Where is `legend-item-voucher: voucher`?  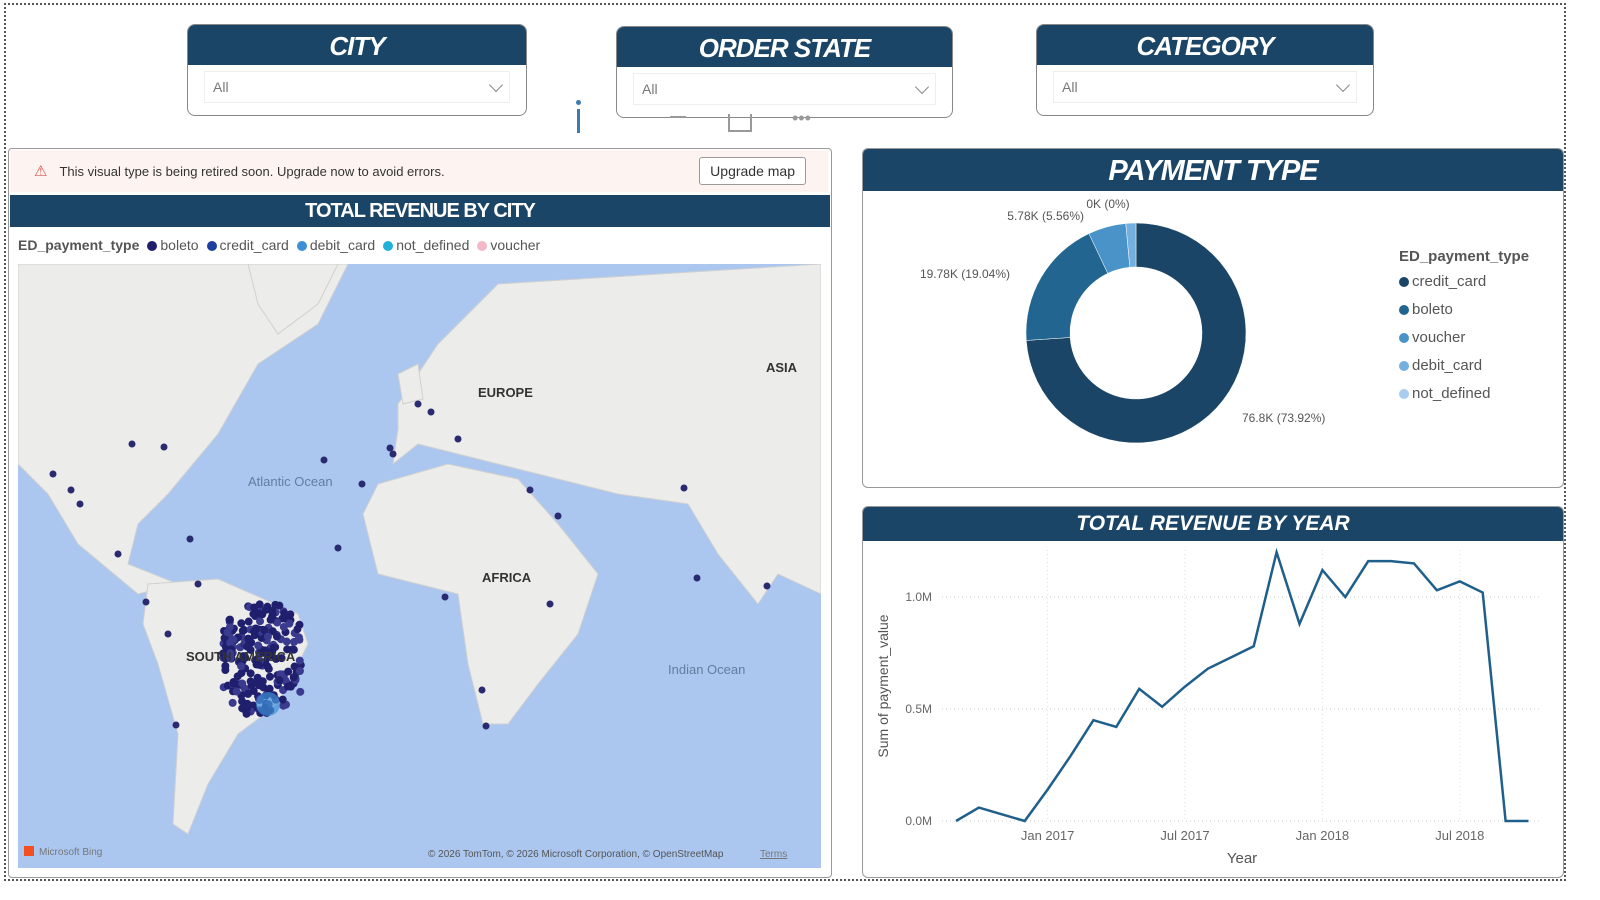 legend-item-voucher: voucher is located at coordinates (1464, 337).